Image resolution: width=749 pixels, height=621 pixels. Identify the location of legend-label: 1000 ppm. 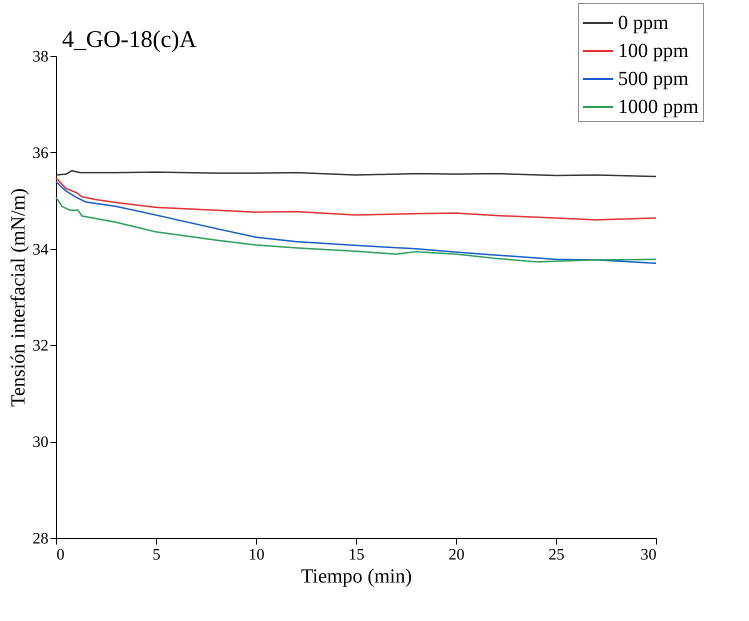
(658, 107).